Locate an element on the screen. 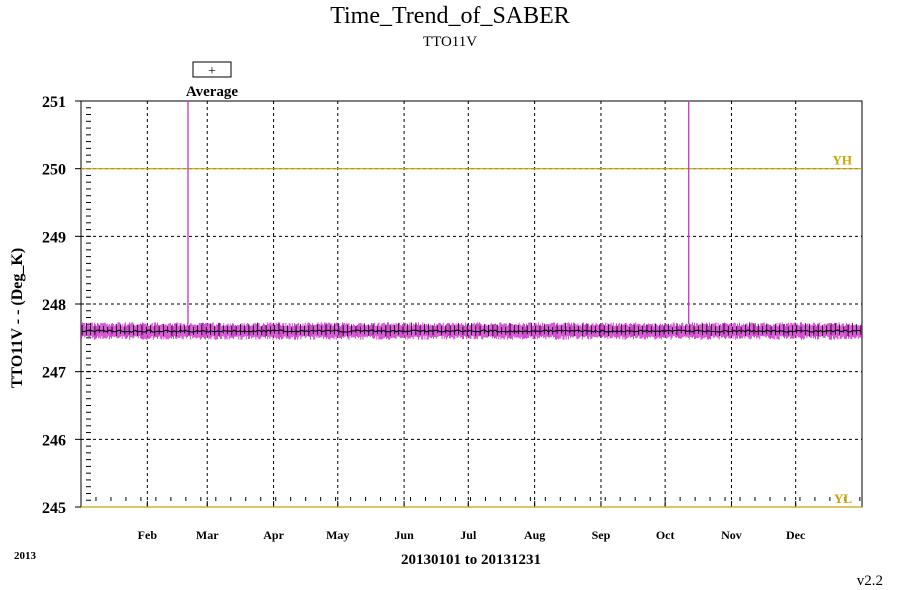  chart-subtitle: TTO11V is located at coordinates (450, 42).